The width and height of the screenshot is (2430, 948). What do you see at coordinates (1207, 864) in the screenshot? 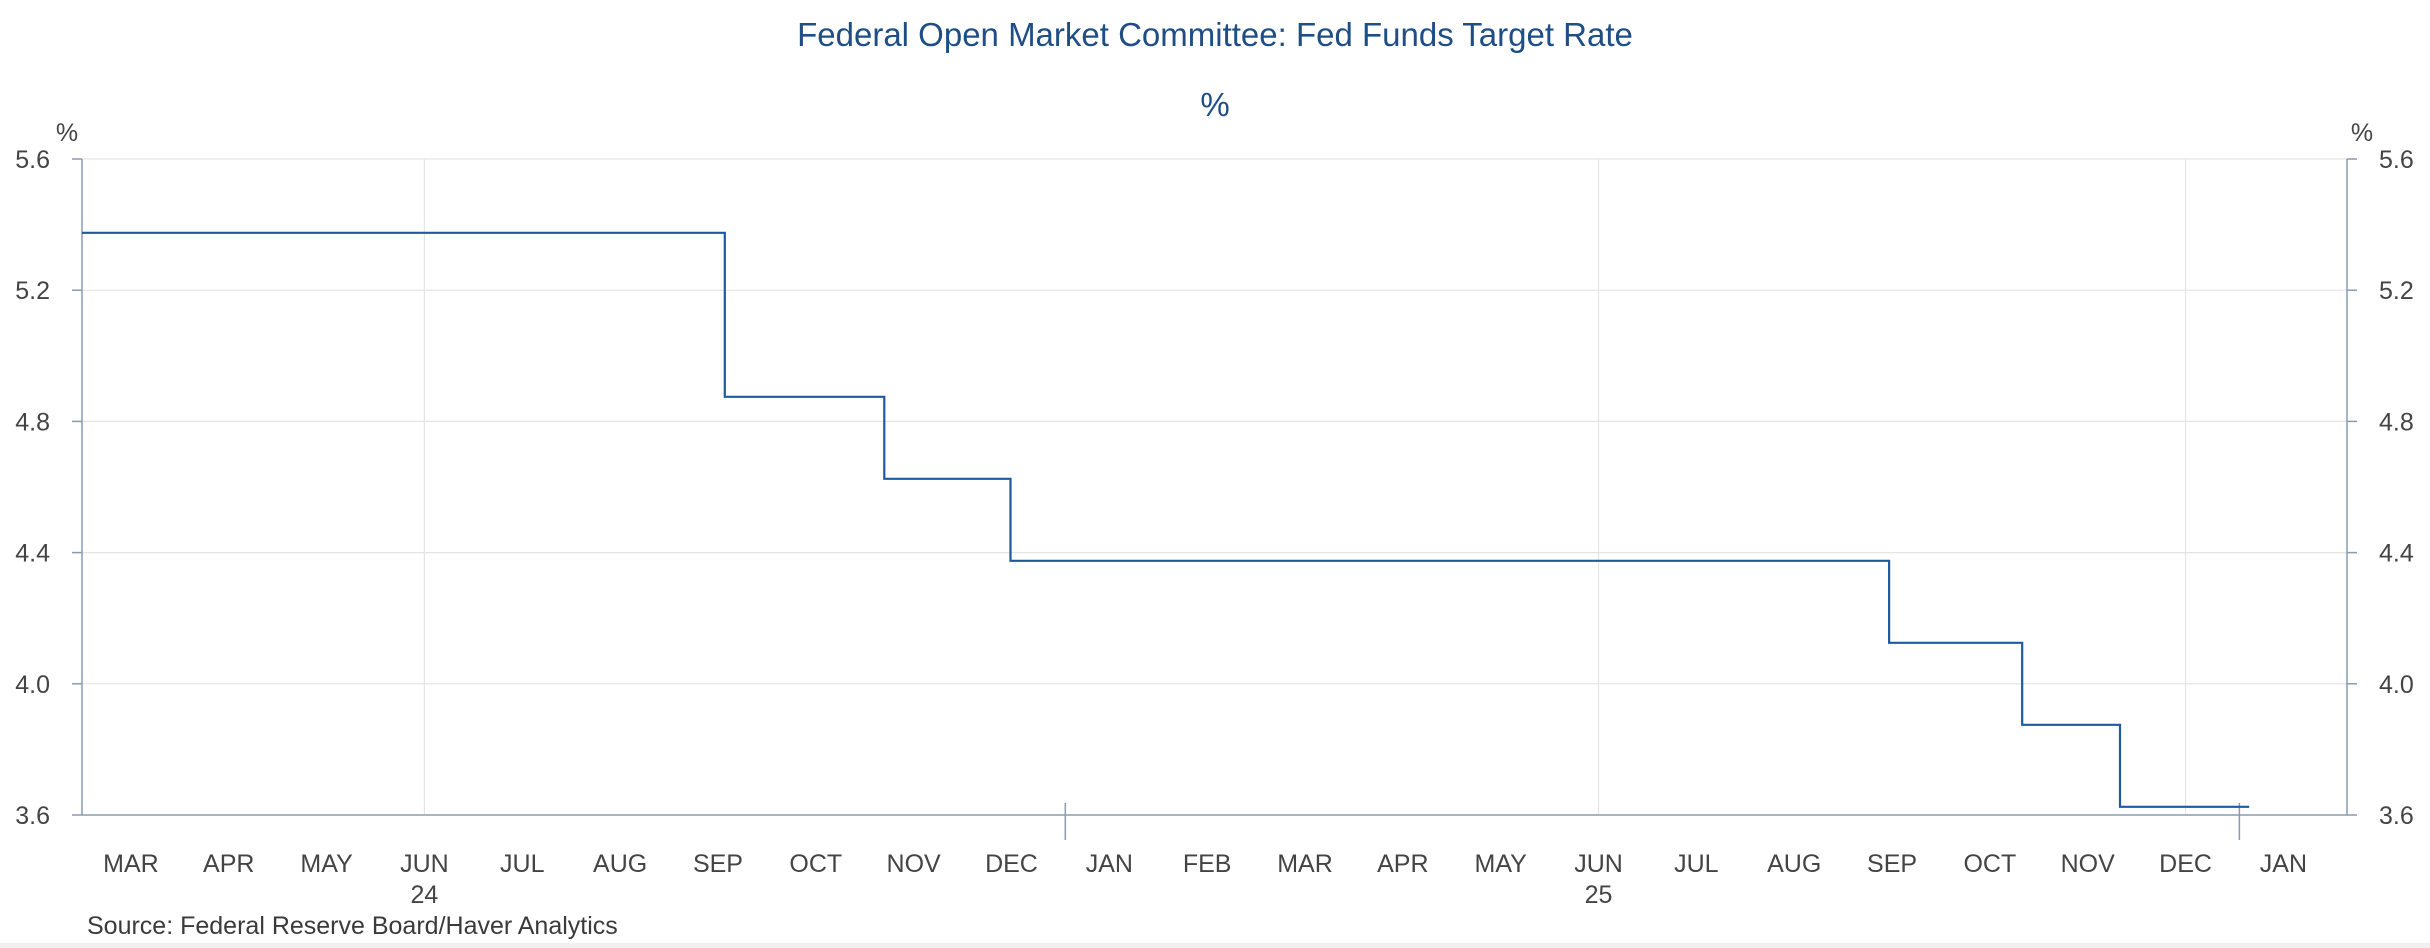
I see `x-tick-label-month: FEB` at bounding box center [1207, 864].